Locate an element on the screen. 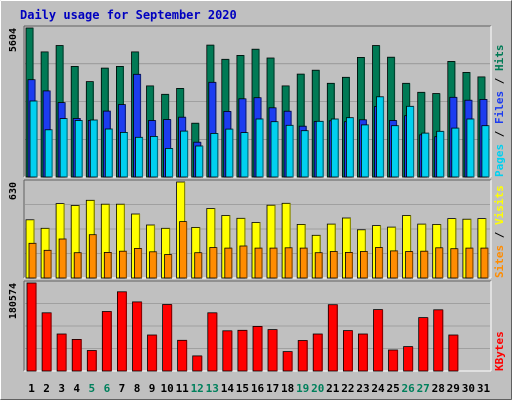 The image size is (512, 404). x-tick-label-day-22: 22 is located at coordinates (347, 388).